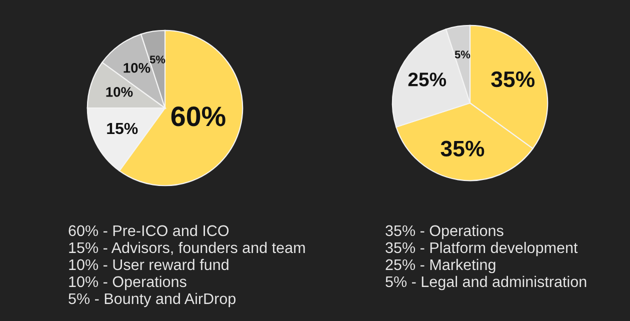 The width and height of the screenshot is (630, 321). Describe the element at coordinates (198, 116) in the screenshot. I see `data-label: 60%` at that location.